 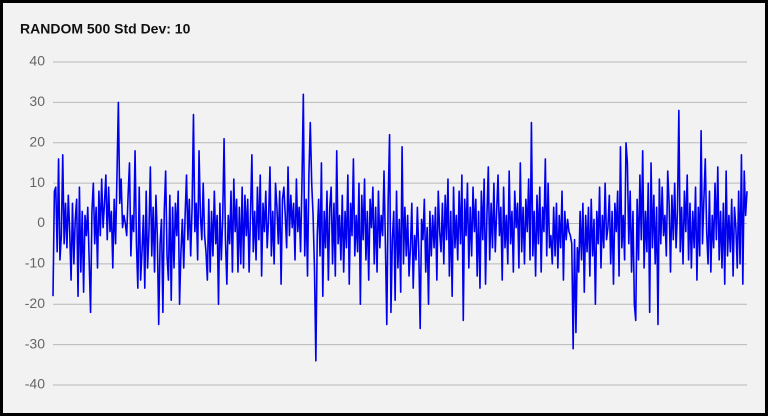 What do you see at coordinates (35, 263) in the screenshot?
I see `y-tick-label: -10` at bounding box center [35, 263].